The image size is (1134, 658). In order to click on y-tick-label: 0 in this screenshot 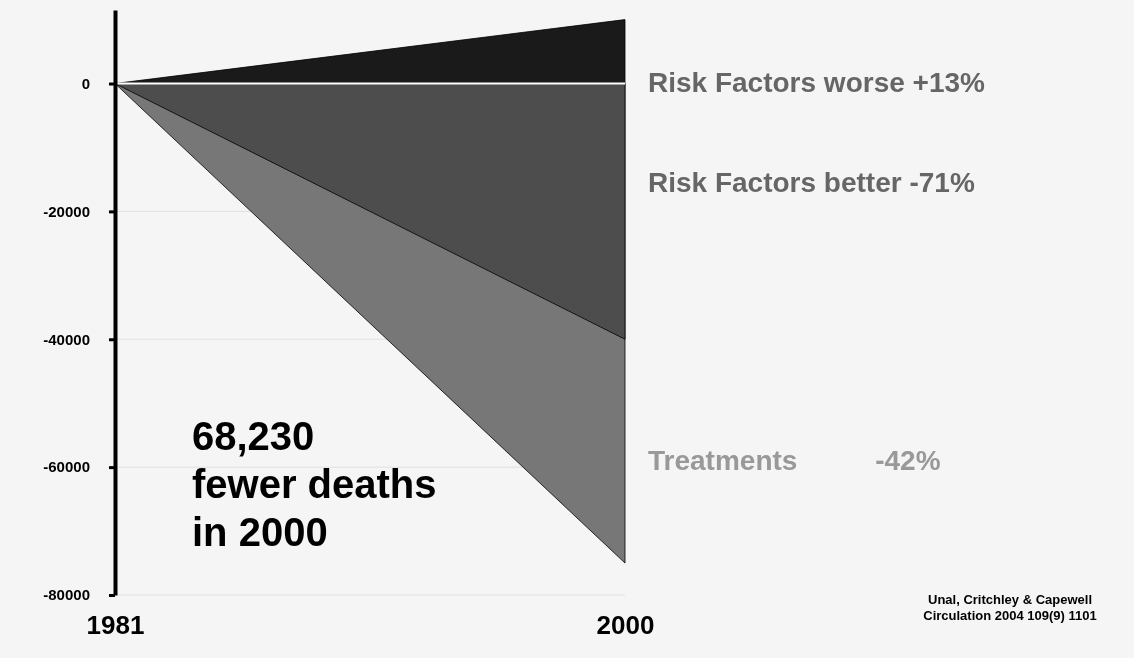, I will do `click(85, 83)`.